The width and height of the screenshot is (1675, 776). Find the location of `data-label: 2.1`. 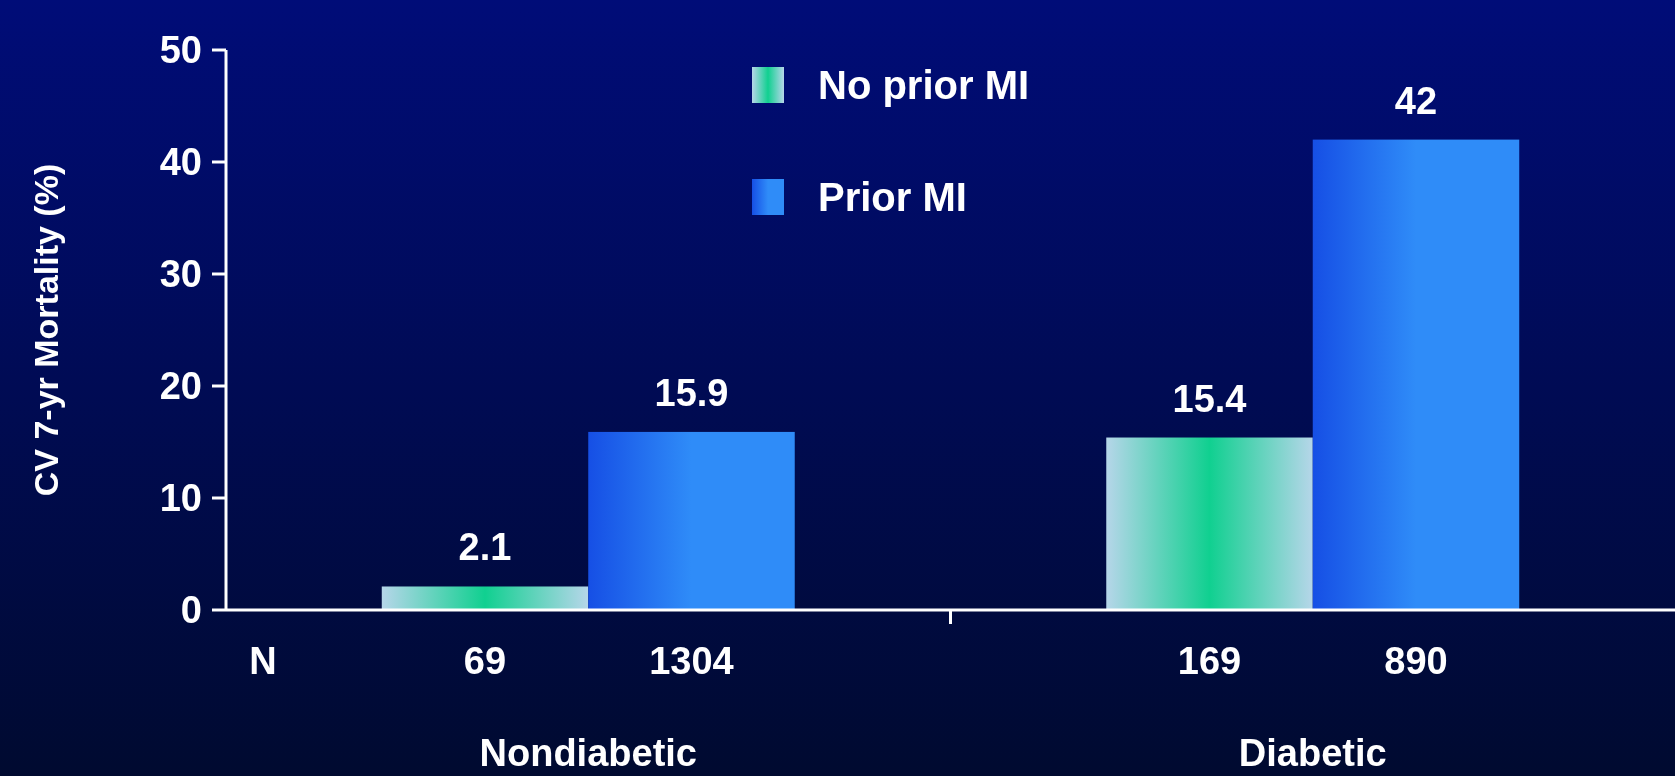

data-label: 2.1 is located at coordinates (485, 547).